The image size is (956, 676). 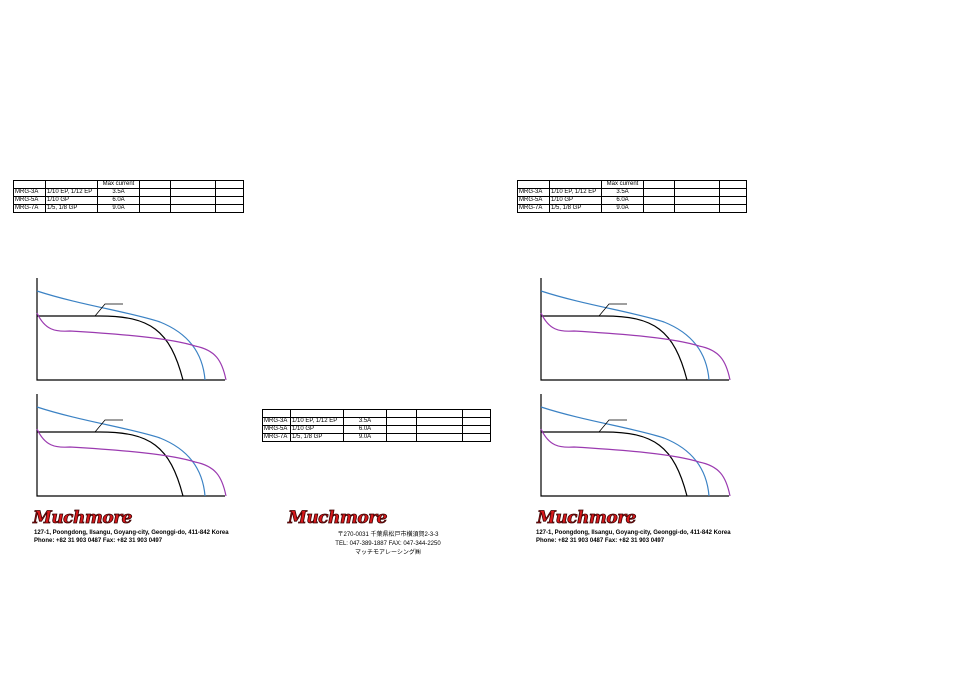 What do you see at coordinates (388, 544) in the screenshot?
I see `phone: TEL: 047-389-1887 FAX: 047-344-2250` at bounding box center [388, 544].